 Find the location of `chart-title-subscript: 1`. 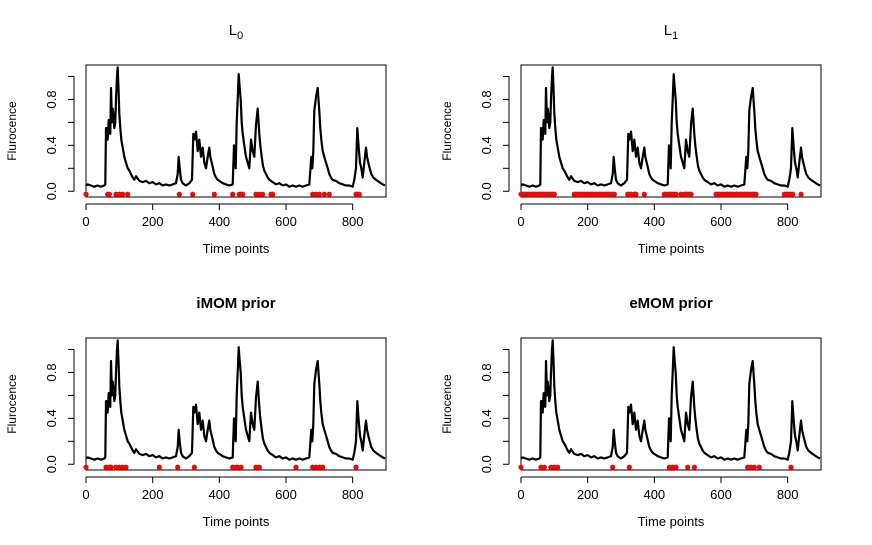

chart-title-subscript: 1 is located at coordinates (675, 36).